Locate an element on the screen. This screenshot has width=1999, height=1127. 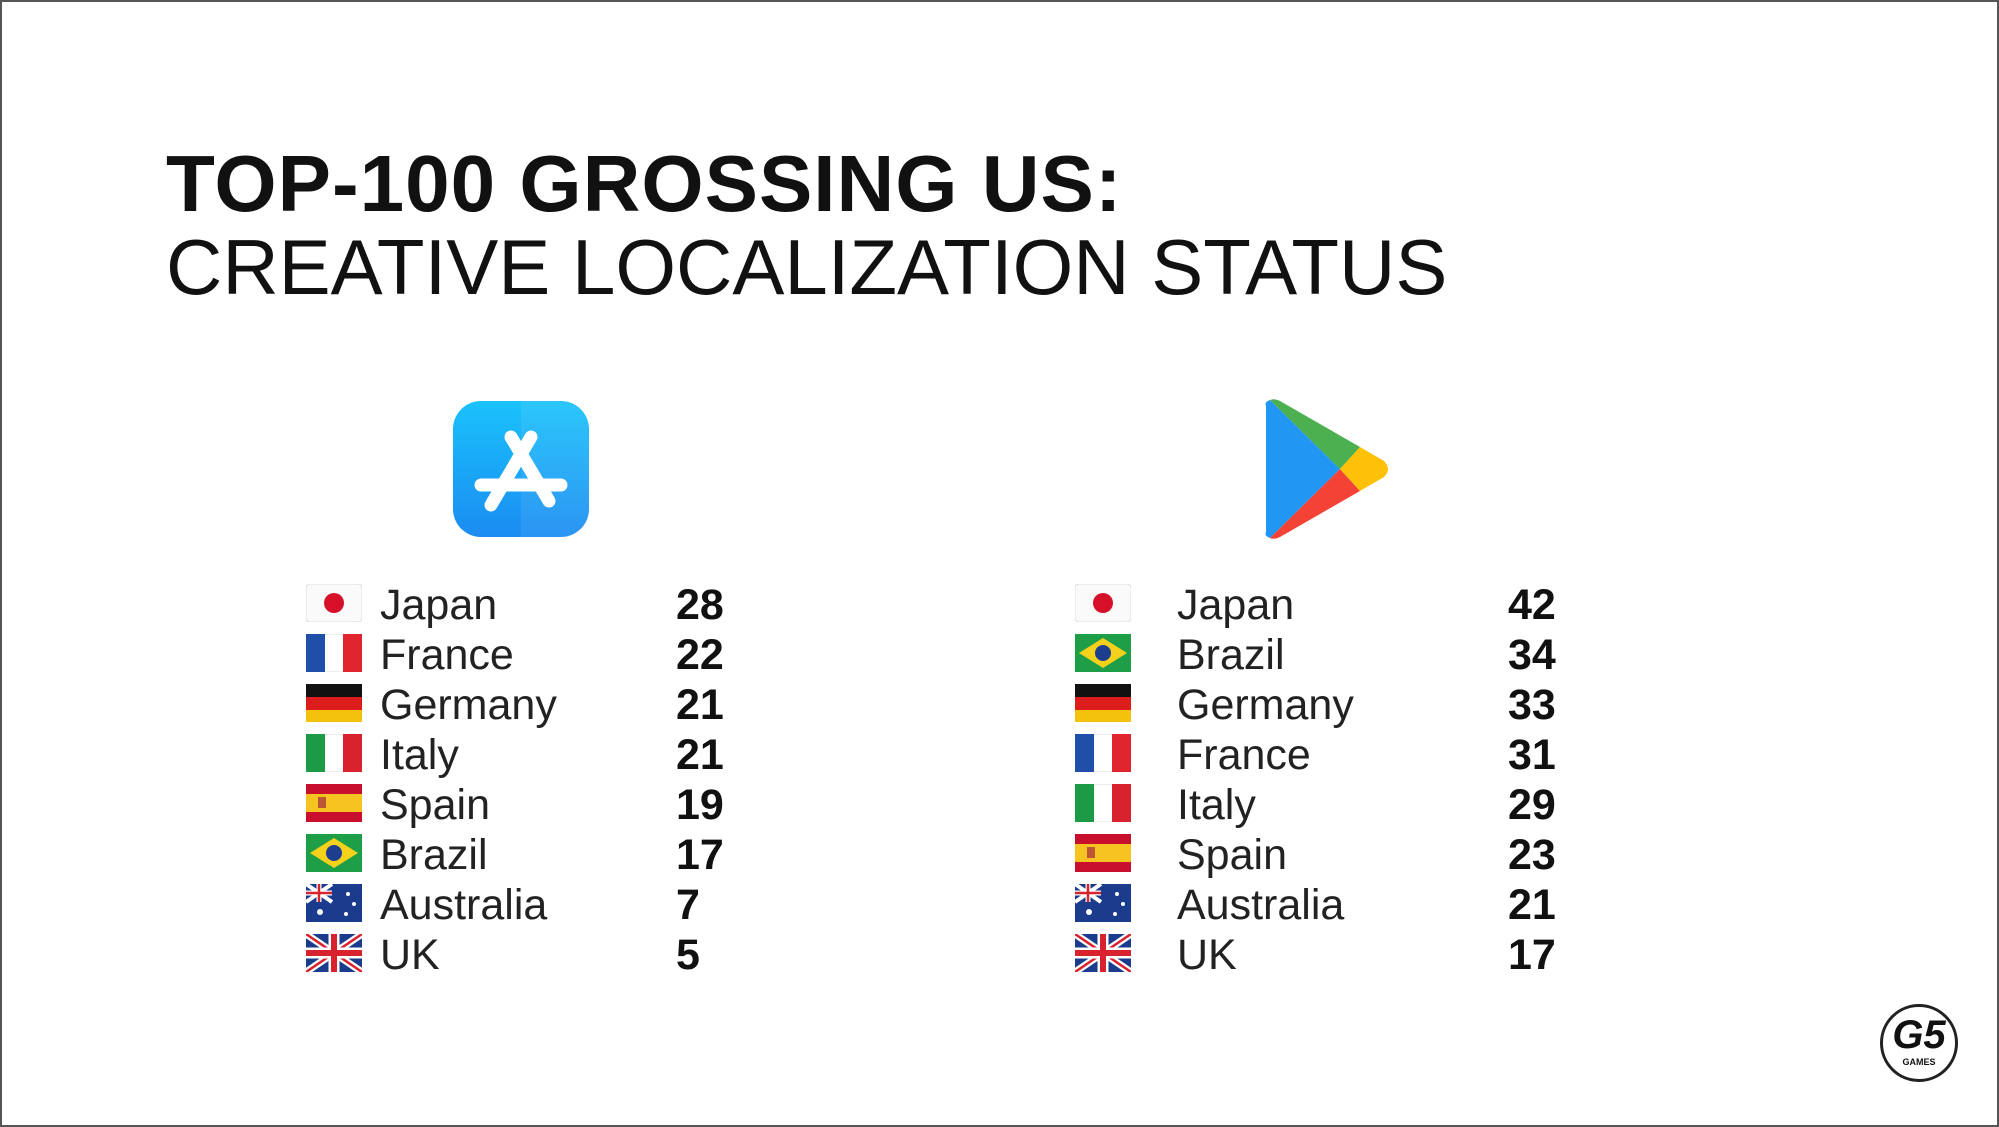
list-row: France 22 is located at coordinates (999, 655).